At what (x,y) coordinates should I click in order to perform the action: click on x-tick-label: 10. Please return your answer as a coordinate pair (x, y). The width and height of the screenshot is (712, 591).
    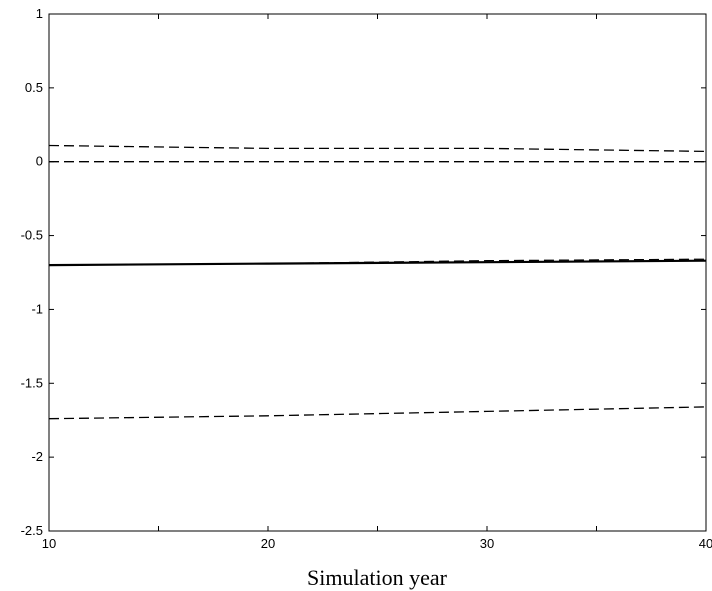
    Looking at the image, I should click on (49, 543).